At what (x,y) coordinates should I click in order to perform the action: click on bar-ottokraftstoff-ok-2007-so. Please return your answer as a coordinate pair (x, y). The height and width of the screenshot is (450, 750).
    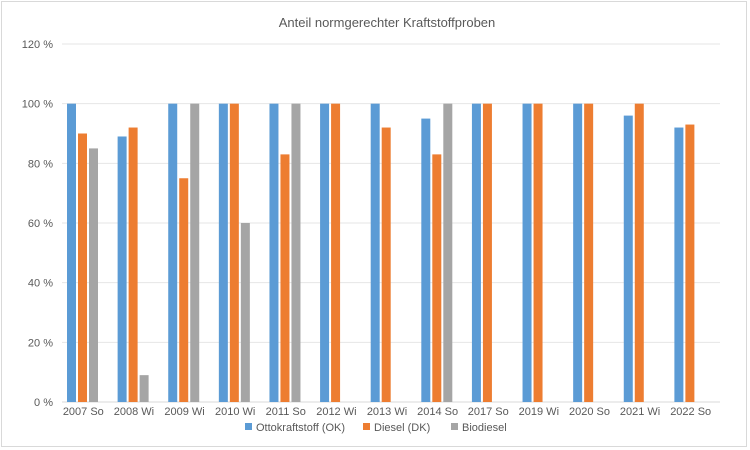
    Looking at the image, I should click on (71, 253).